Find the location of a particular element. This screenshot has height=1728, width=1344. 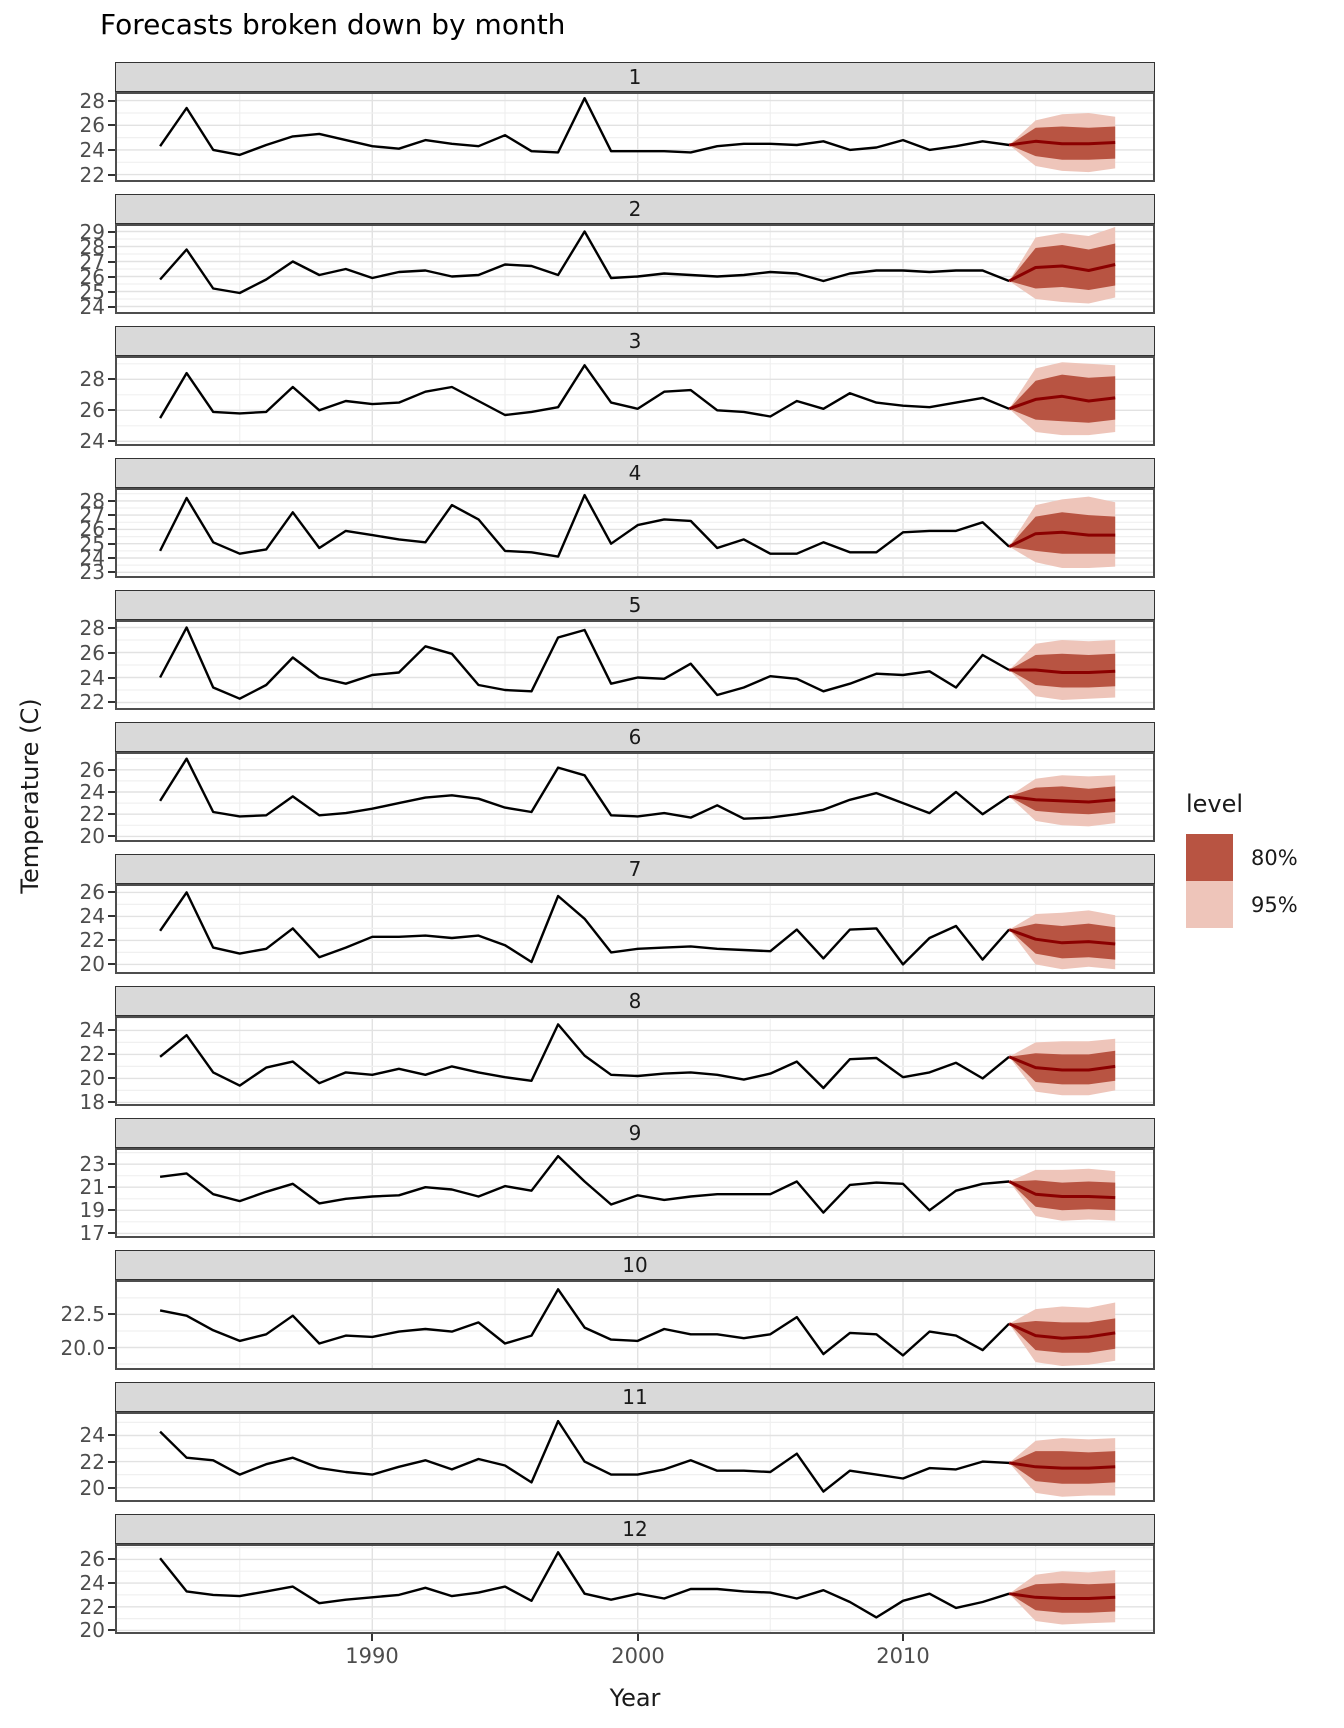

facet-strip-label: 9 is located at coordinates (635, 1133).